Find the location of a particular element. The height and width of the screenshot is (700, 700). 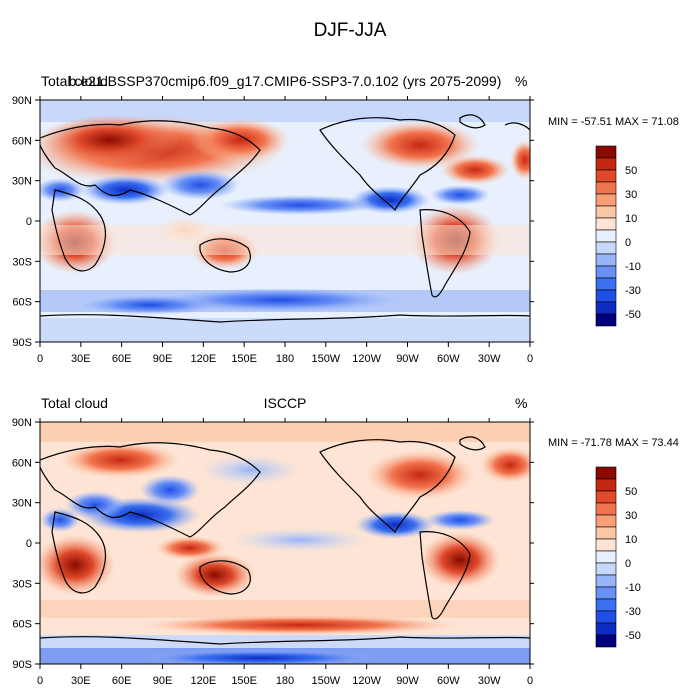

panel2-title-right: % is located at coordinates (521, 403).